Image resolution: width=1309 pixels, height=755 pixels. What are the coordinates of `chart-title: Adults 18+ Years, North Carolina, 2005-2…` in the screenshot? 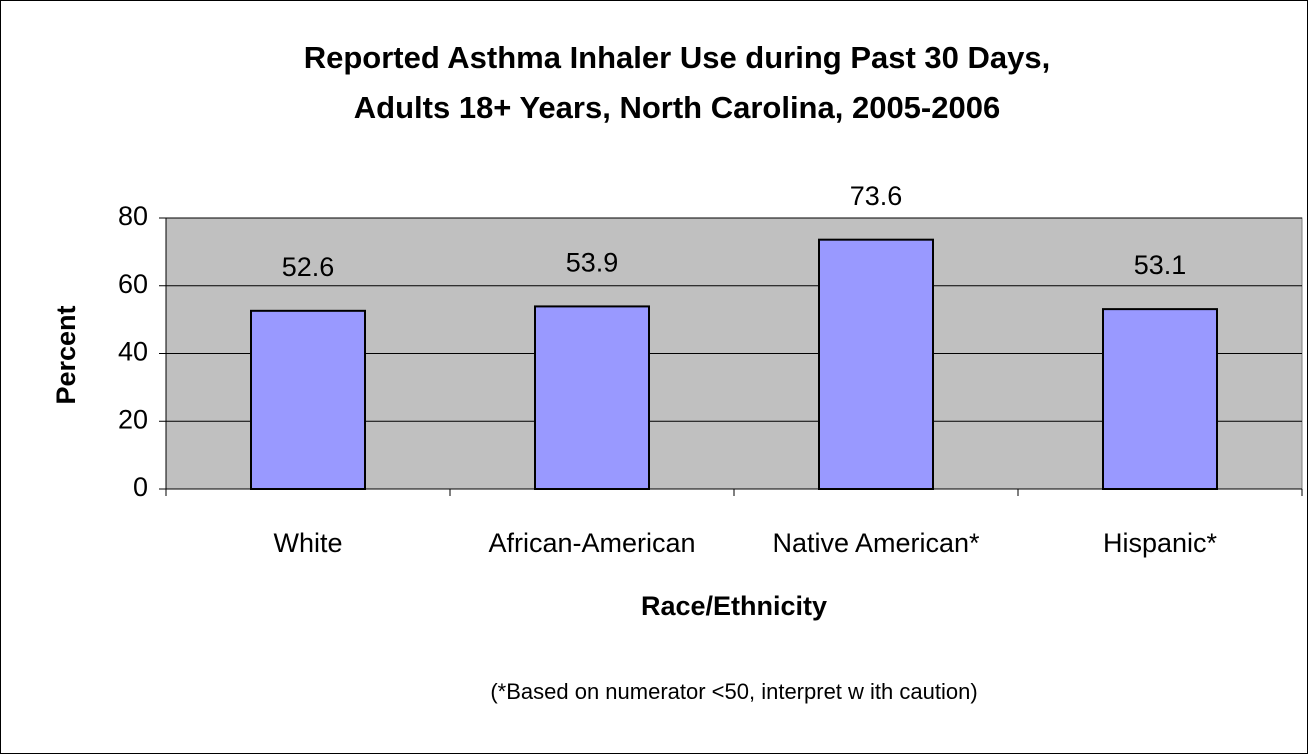 It's located at (677, 107).